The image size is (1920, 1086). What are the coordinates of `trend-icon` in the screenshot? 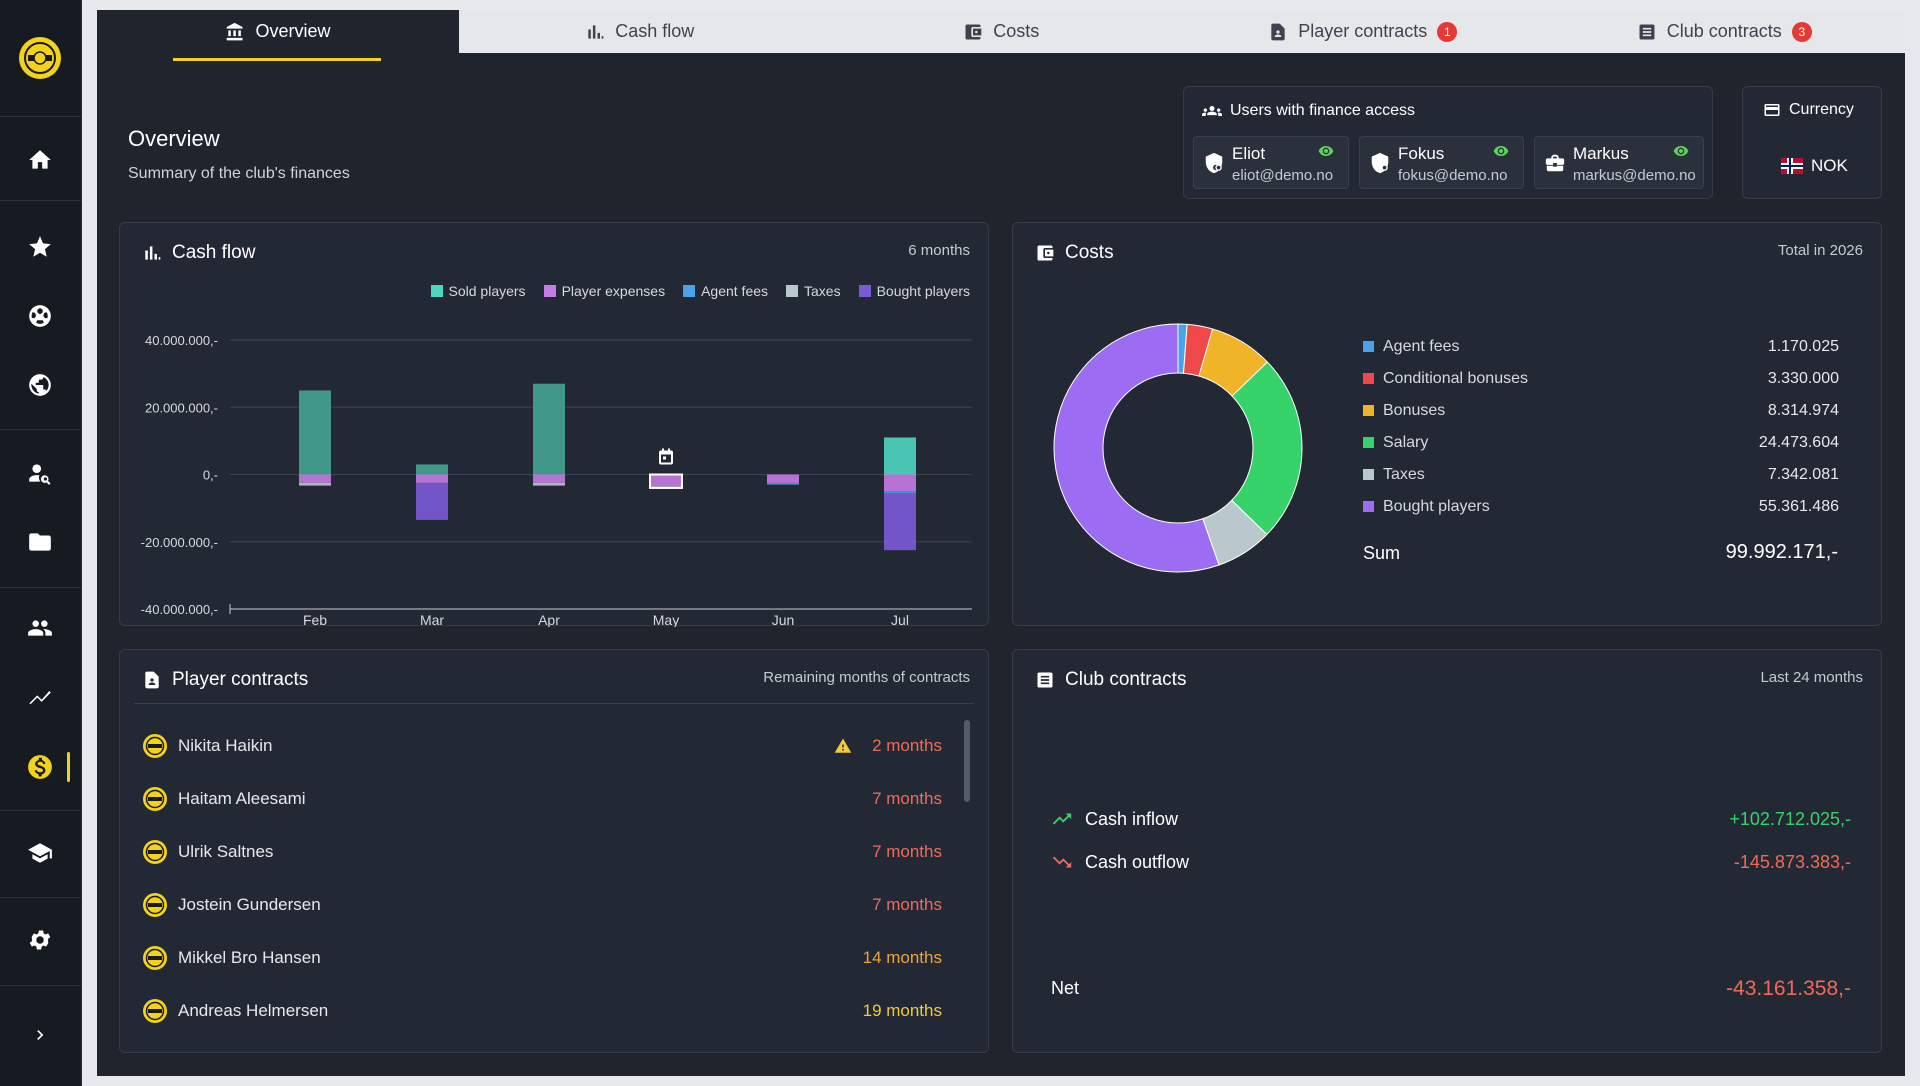 It's located at (40, 697).